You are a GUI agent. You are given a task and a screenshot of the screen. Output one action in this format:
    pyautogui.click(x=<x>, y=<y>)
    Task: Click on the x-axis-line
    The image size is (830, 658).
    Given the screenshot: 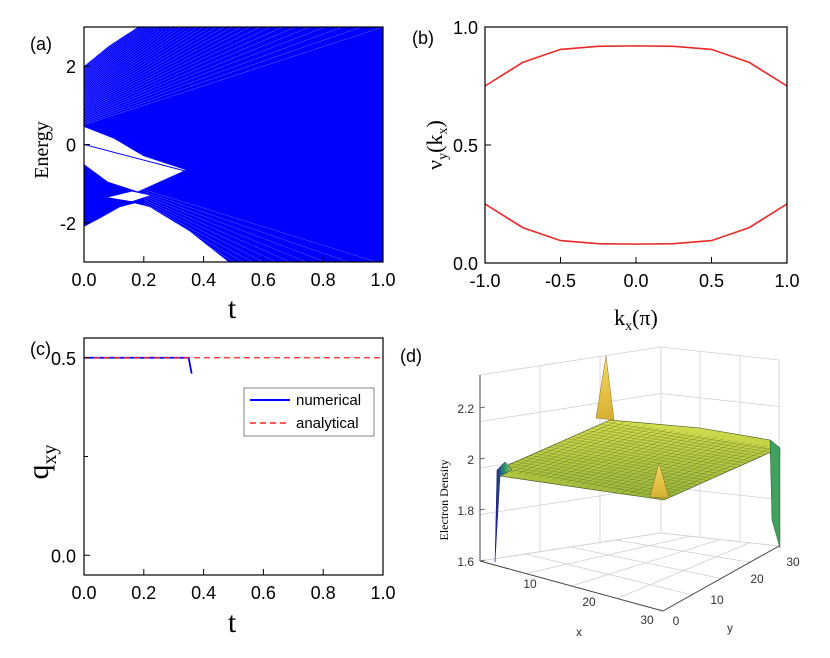 What is the action you would take?
    pyautogui.click(x=571, y=586)
    